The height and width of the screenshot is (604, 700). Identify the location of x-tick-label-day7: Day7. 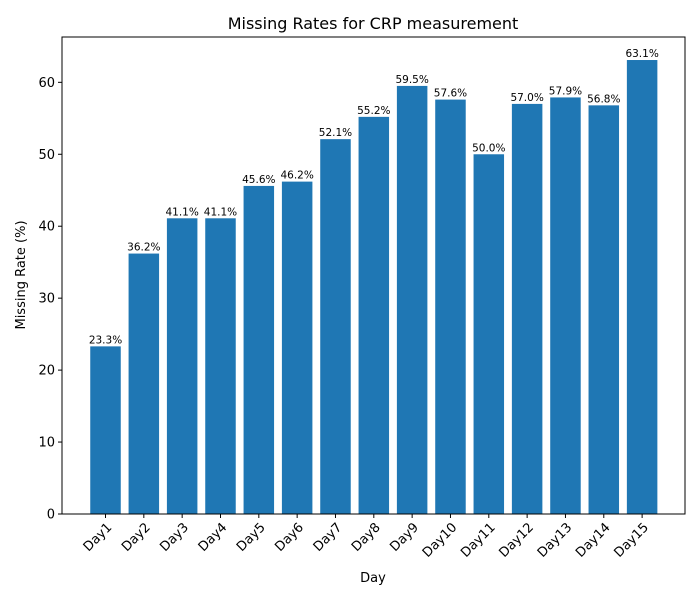
(328, 537).